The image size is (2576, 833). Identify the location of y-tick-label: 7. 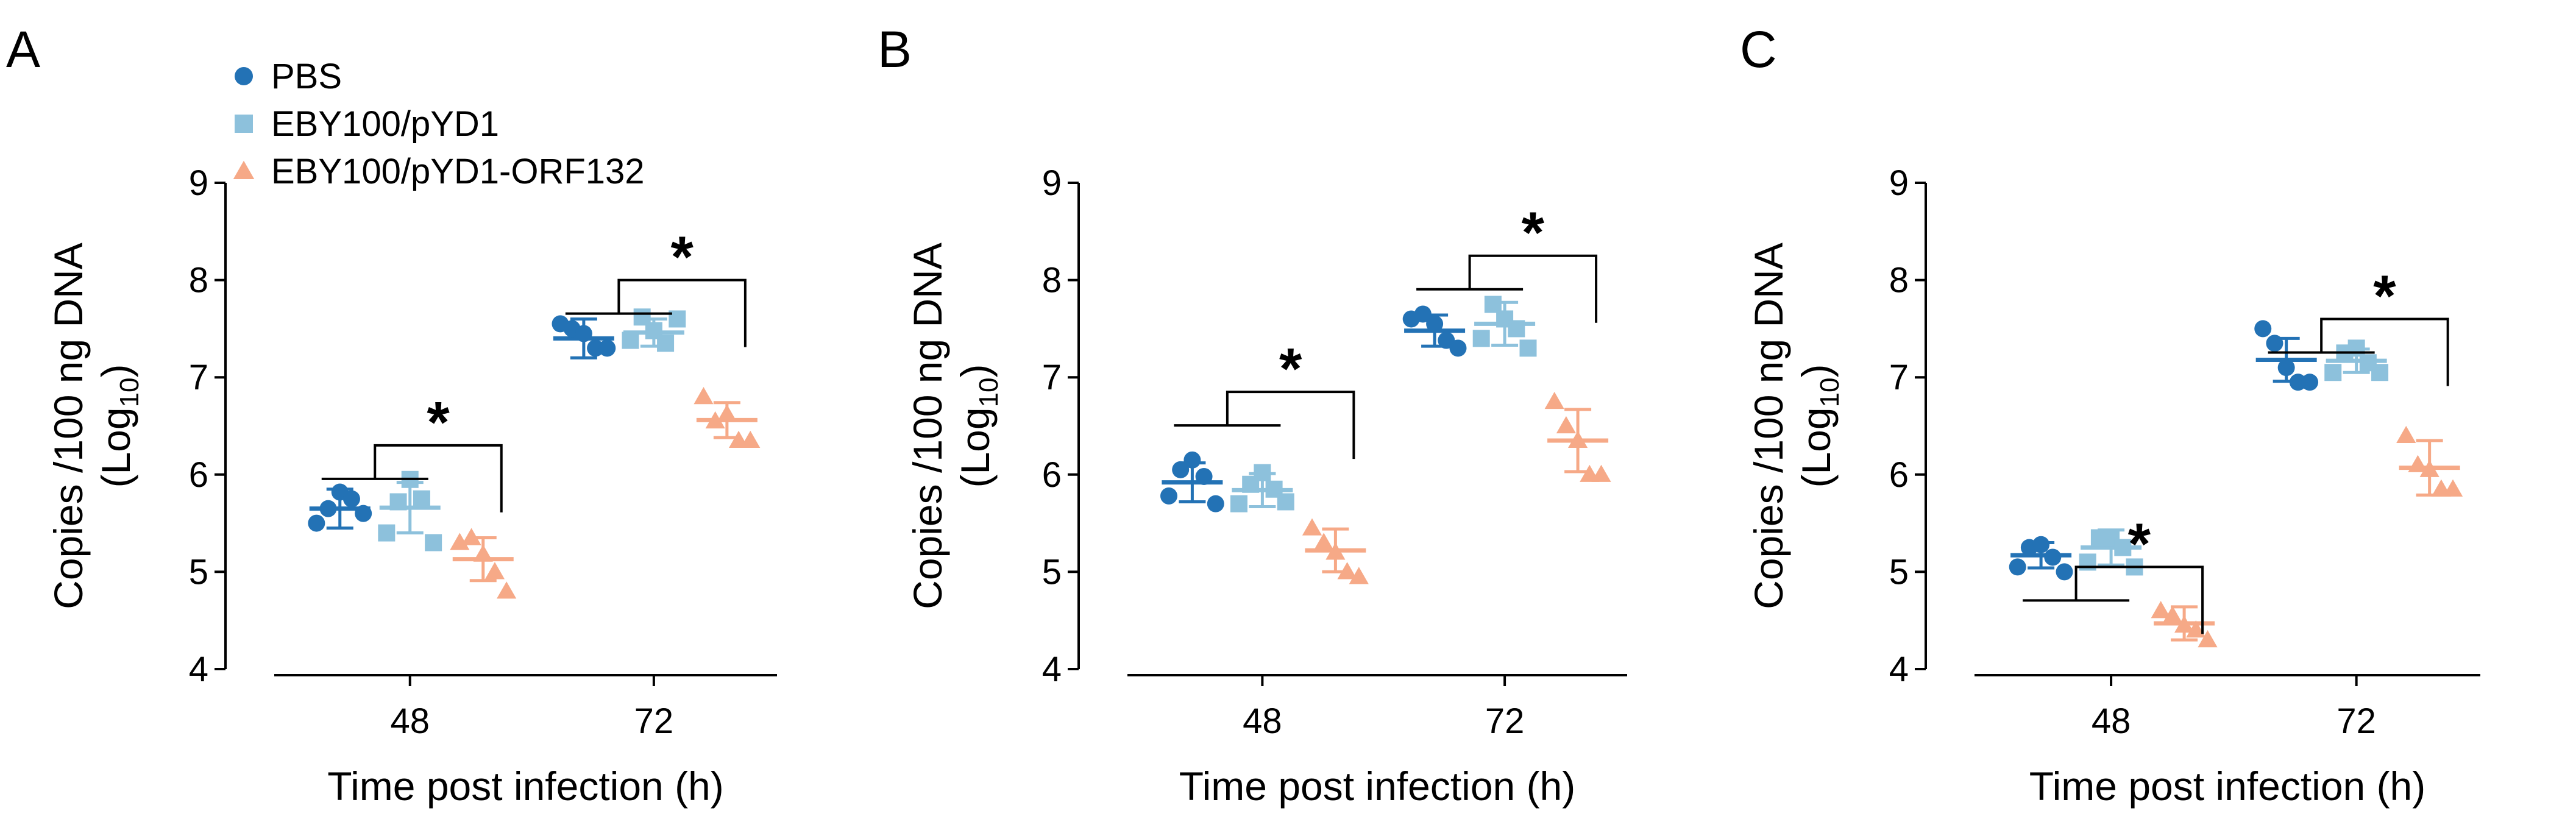
(1052, 377).